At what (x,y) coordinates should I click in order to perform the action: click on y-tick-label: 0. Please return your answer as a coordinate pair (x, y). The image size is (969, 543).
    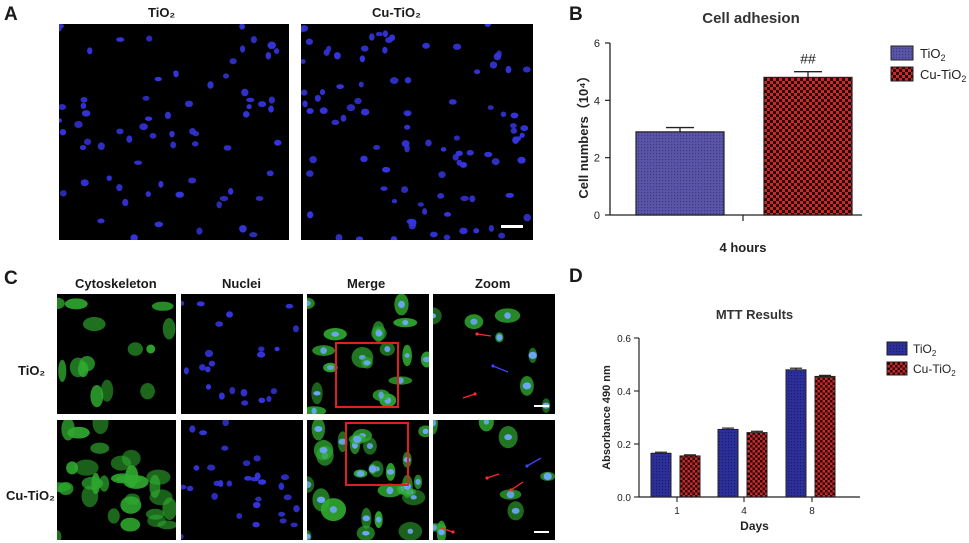
    Looking at the image, I should click on (597, 216).